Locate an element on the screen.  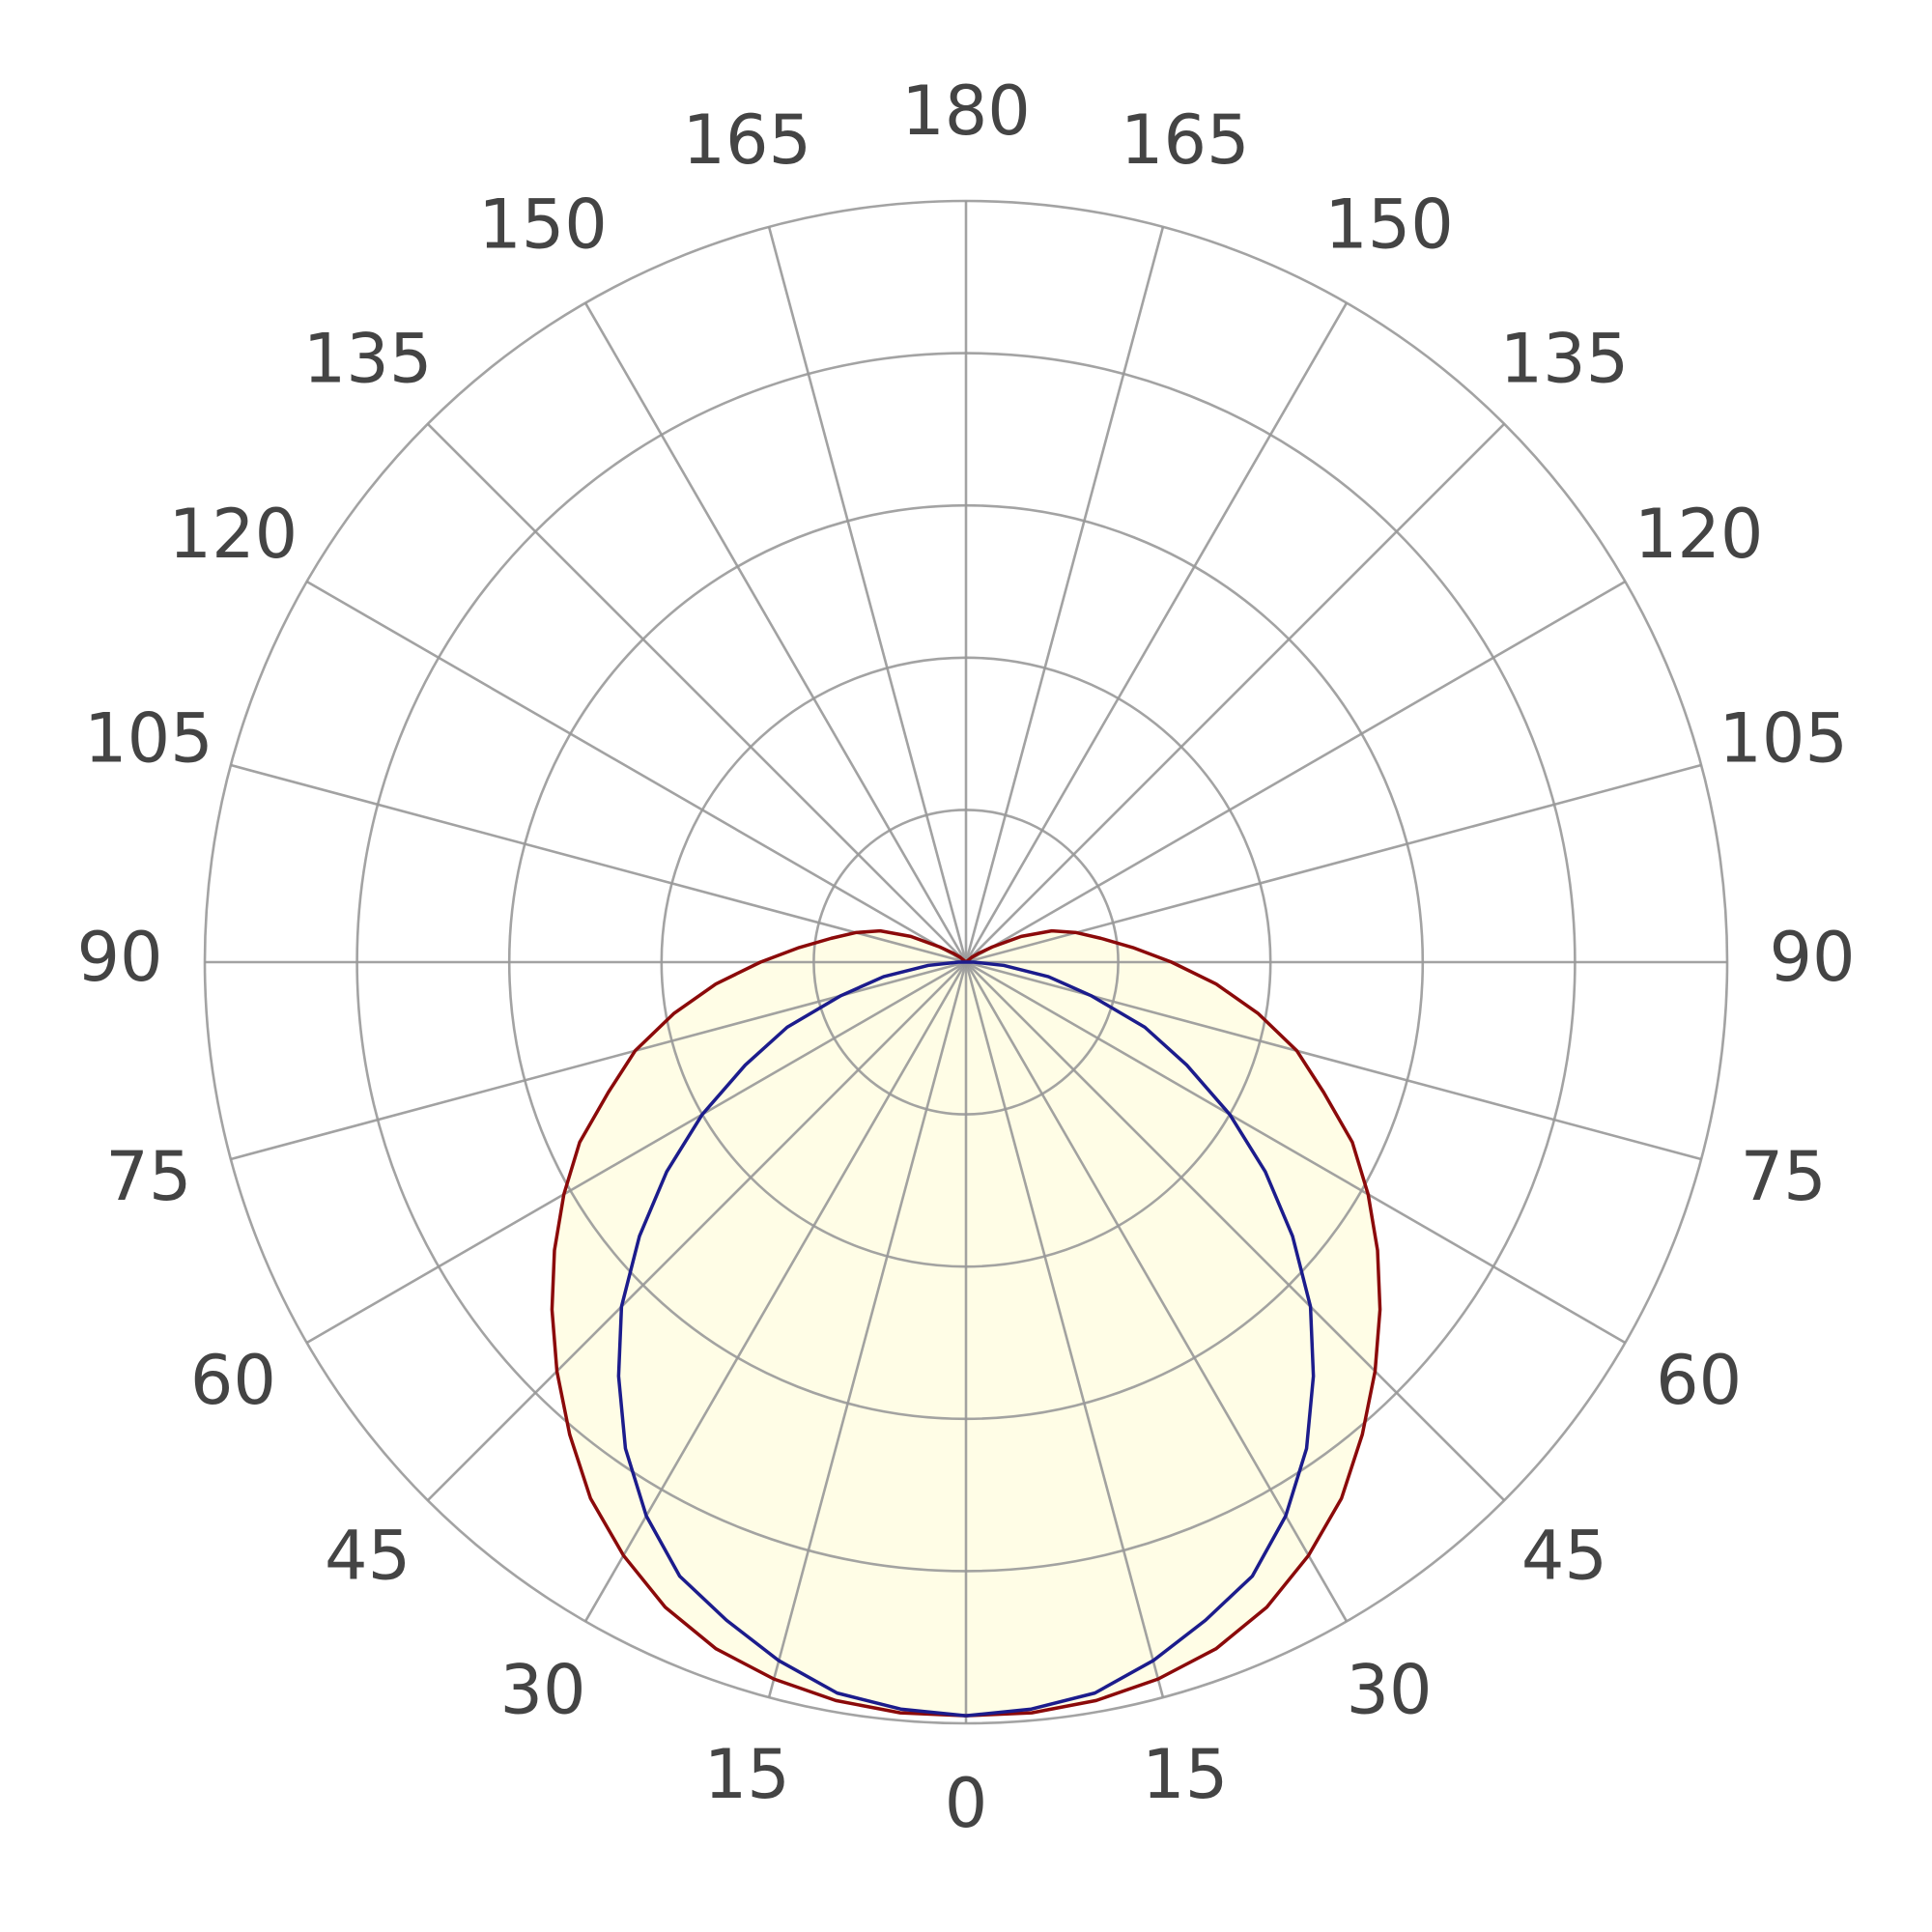
angle-label: 0 is located at coordinates (966, 1803).